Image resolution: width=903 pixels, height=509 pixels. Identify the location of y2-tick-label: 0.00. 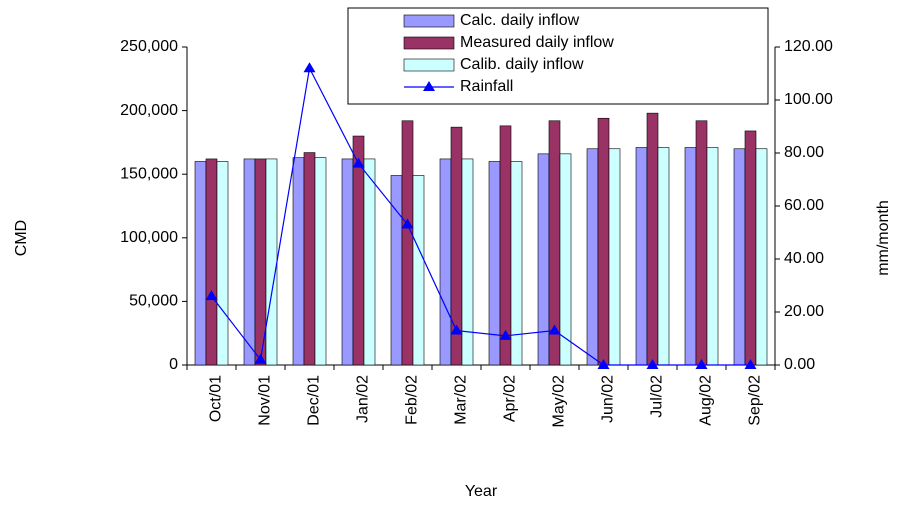
(799, 364).